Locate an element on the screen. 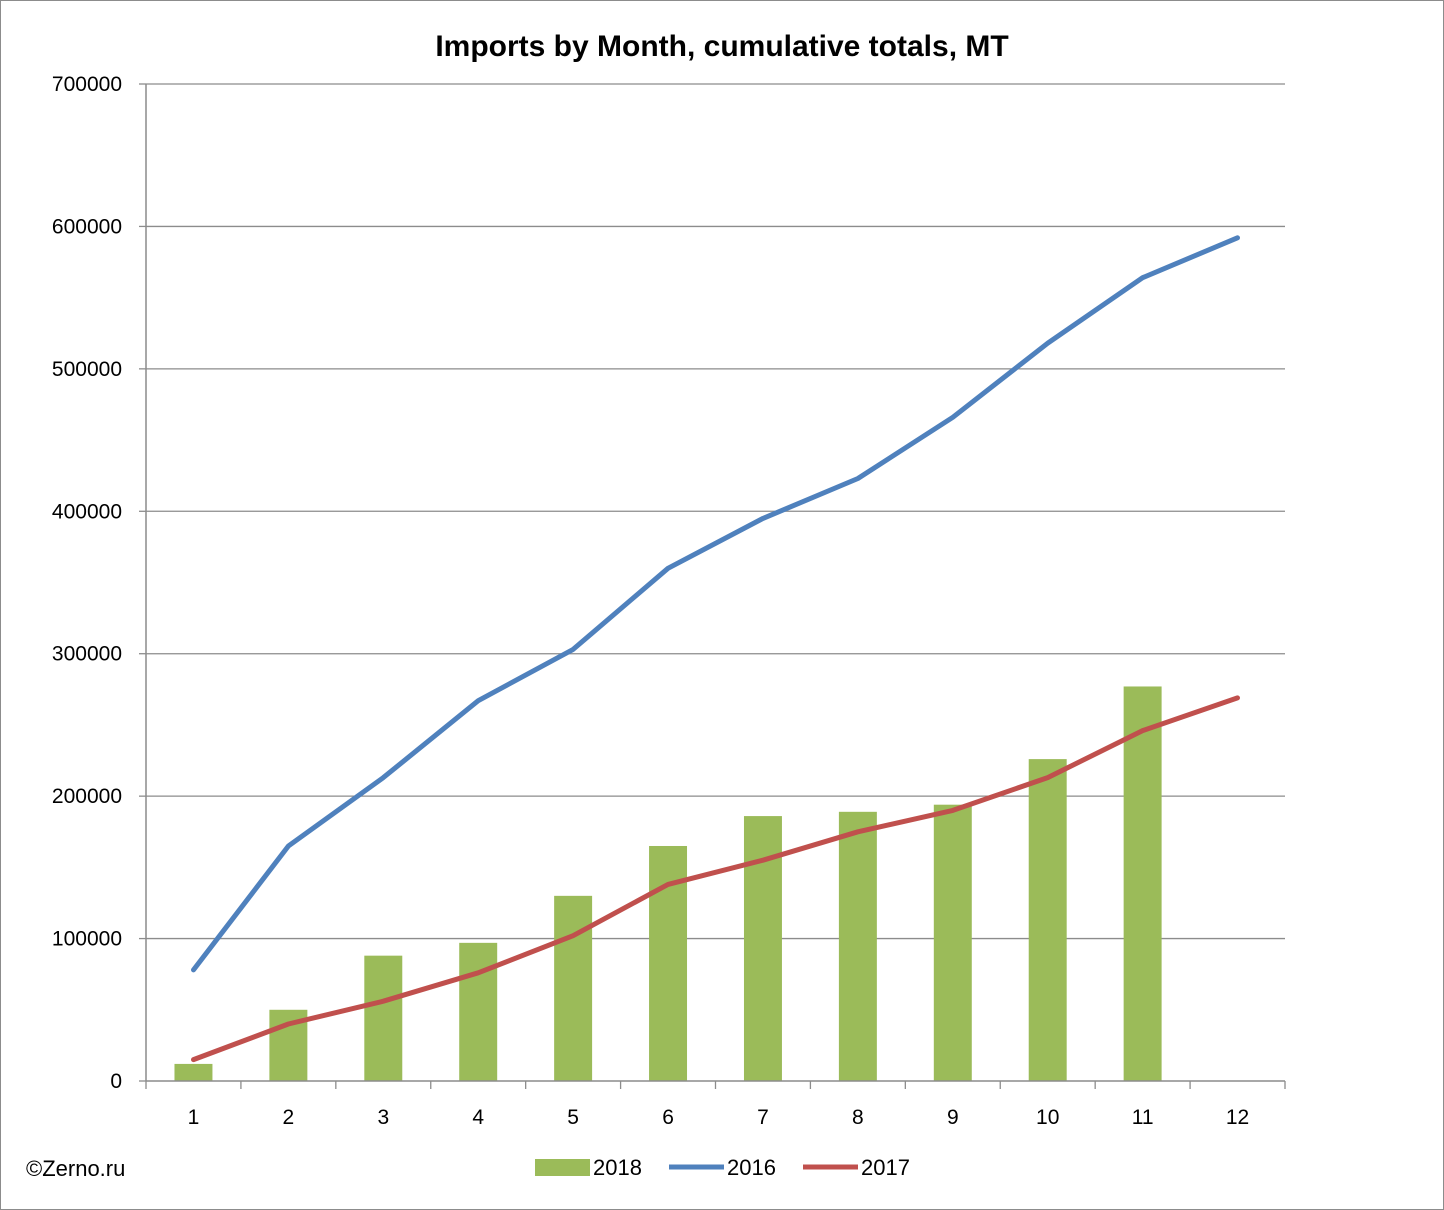 The height and width of the screenshot is (1210, 1444). y-tick-label: 300000 is located at coordinates (87, 654).